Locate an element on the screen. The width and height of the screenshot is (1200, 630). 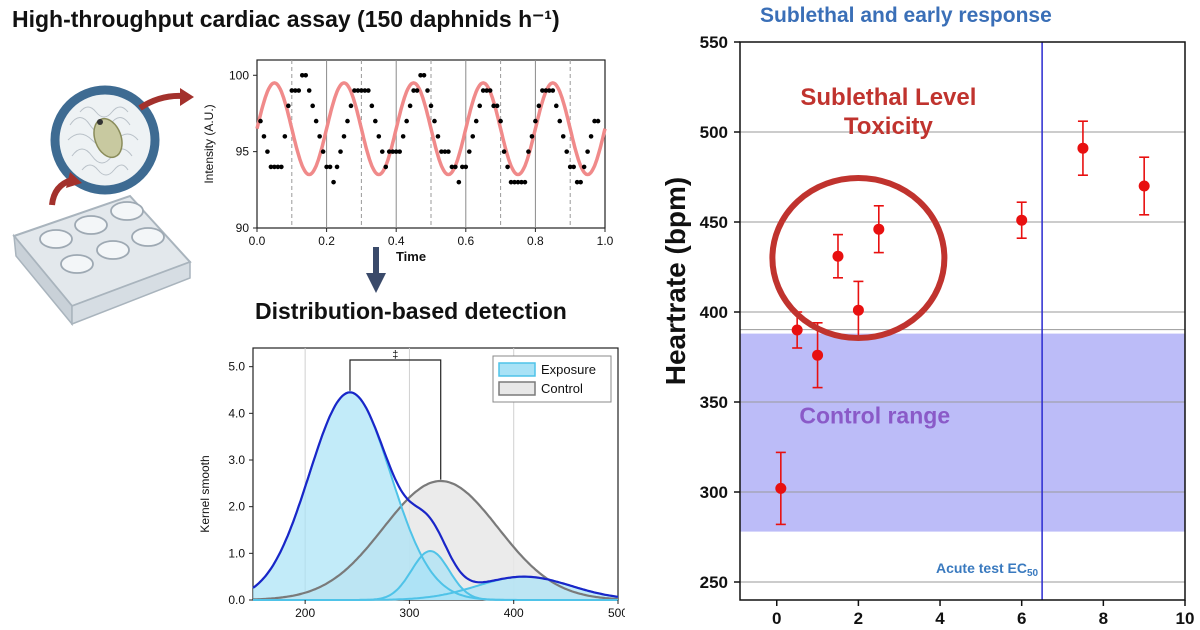
y-tick-label: 1.0 is located at coordinates (236, 553).